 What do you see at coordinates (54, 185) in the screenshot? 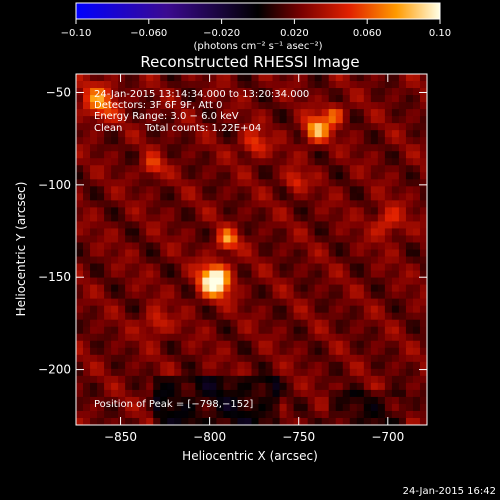
I see `y-tick-label: −100` at bounding box center [54, 185].